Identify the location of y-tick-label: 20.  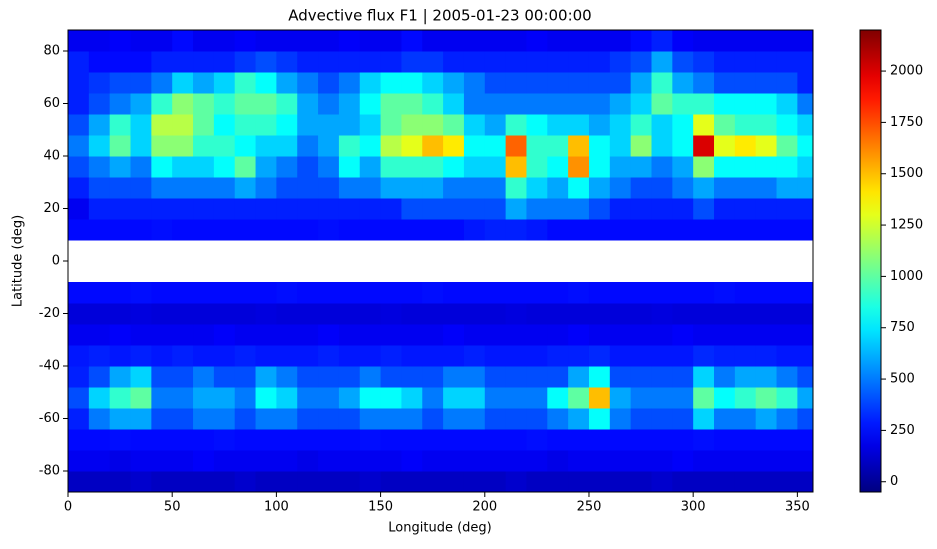
(51, 208).